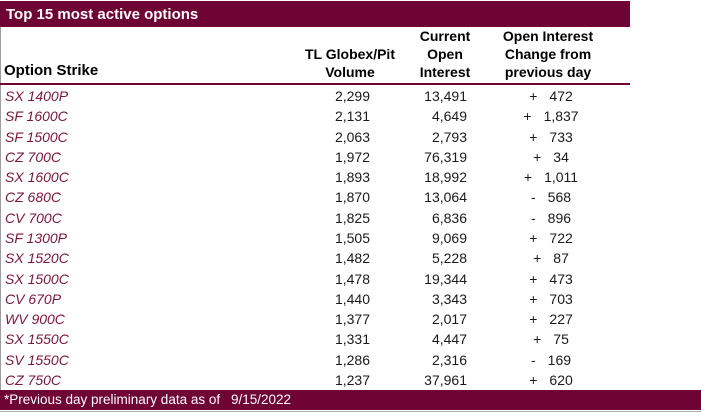  I want to click on change-value: 1,011, so click(561, 177).